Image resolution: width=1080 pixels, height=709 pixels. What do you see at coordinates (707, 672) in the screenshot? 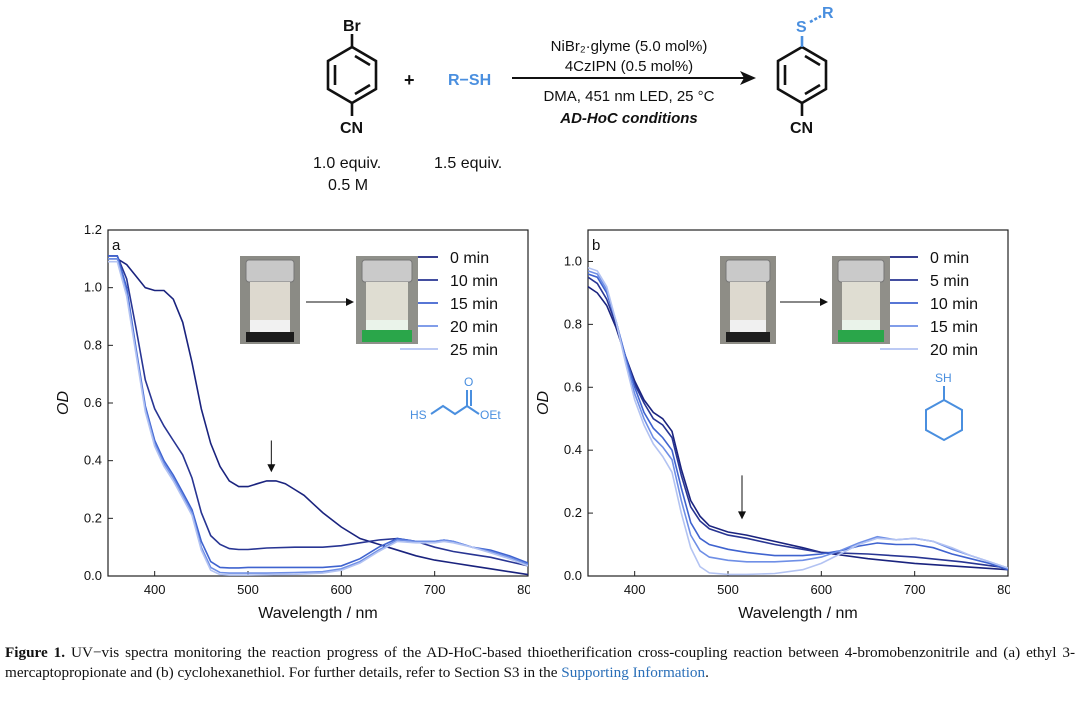
I see `caption-end: .` at bounding box center [707, 672].